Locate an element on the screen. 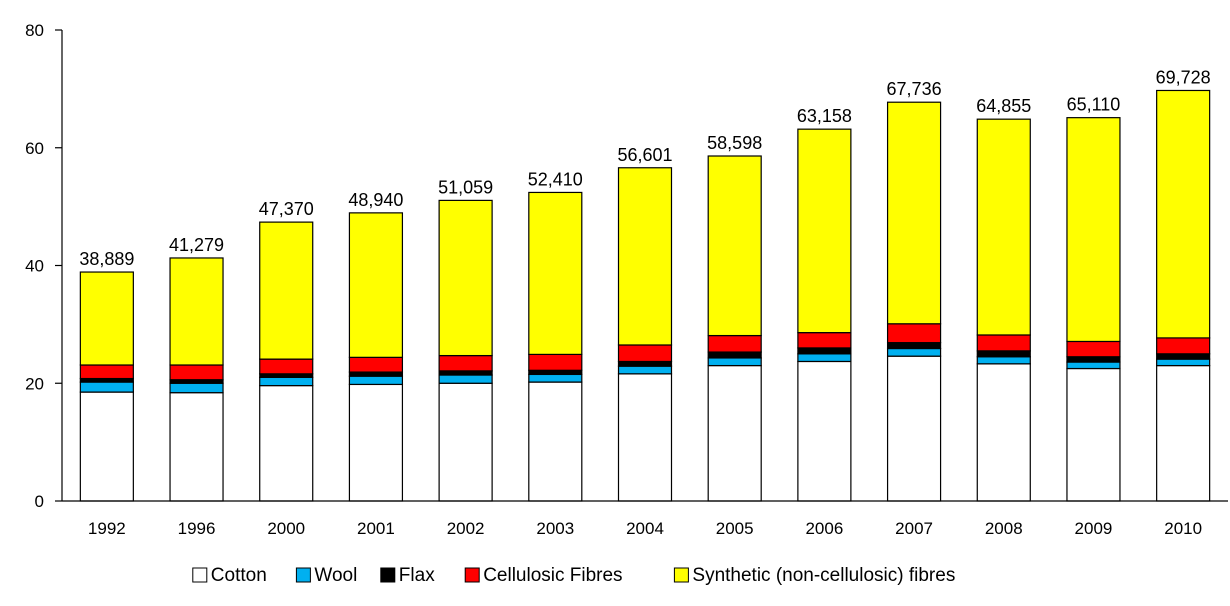 This screenshot has height=606, width=1230. total-label-2007: 67,736 is located at coordinates (914, 89).